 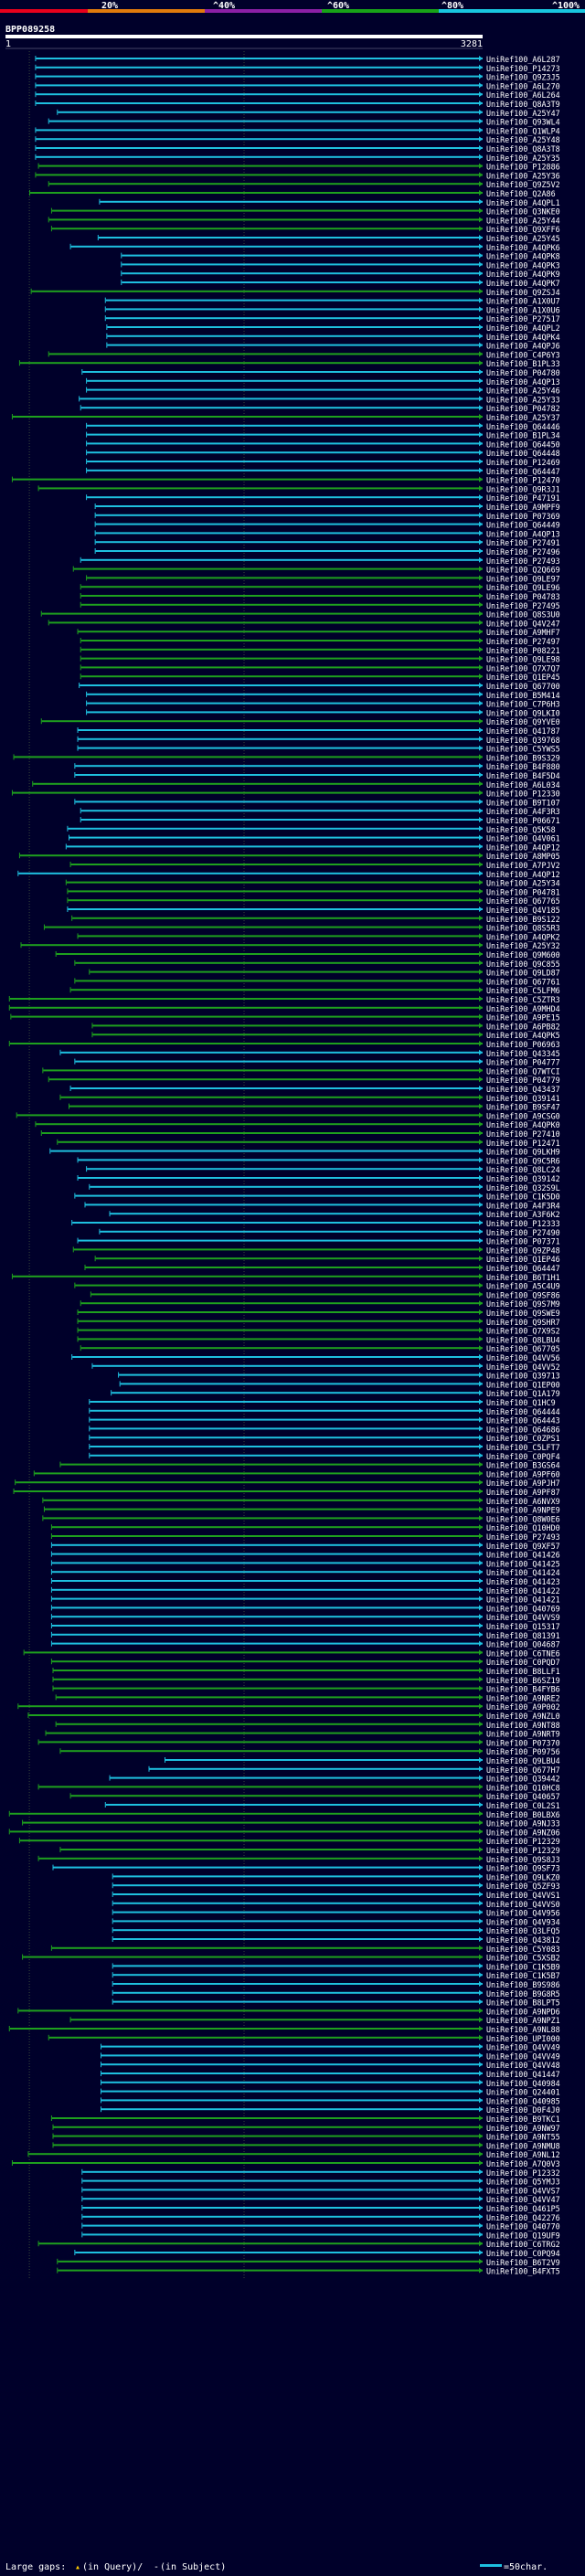 I want to click on hit-label: UniRef100_B6T2V9, so click(x=523, y=2262).